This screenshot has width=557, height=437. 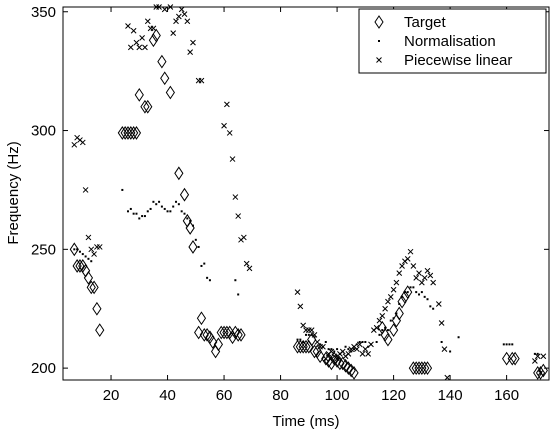 I want to click on x-axis-label: Time (ms), so click(x=306, y=421).